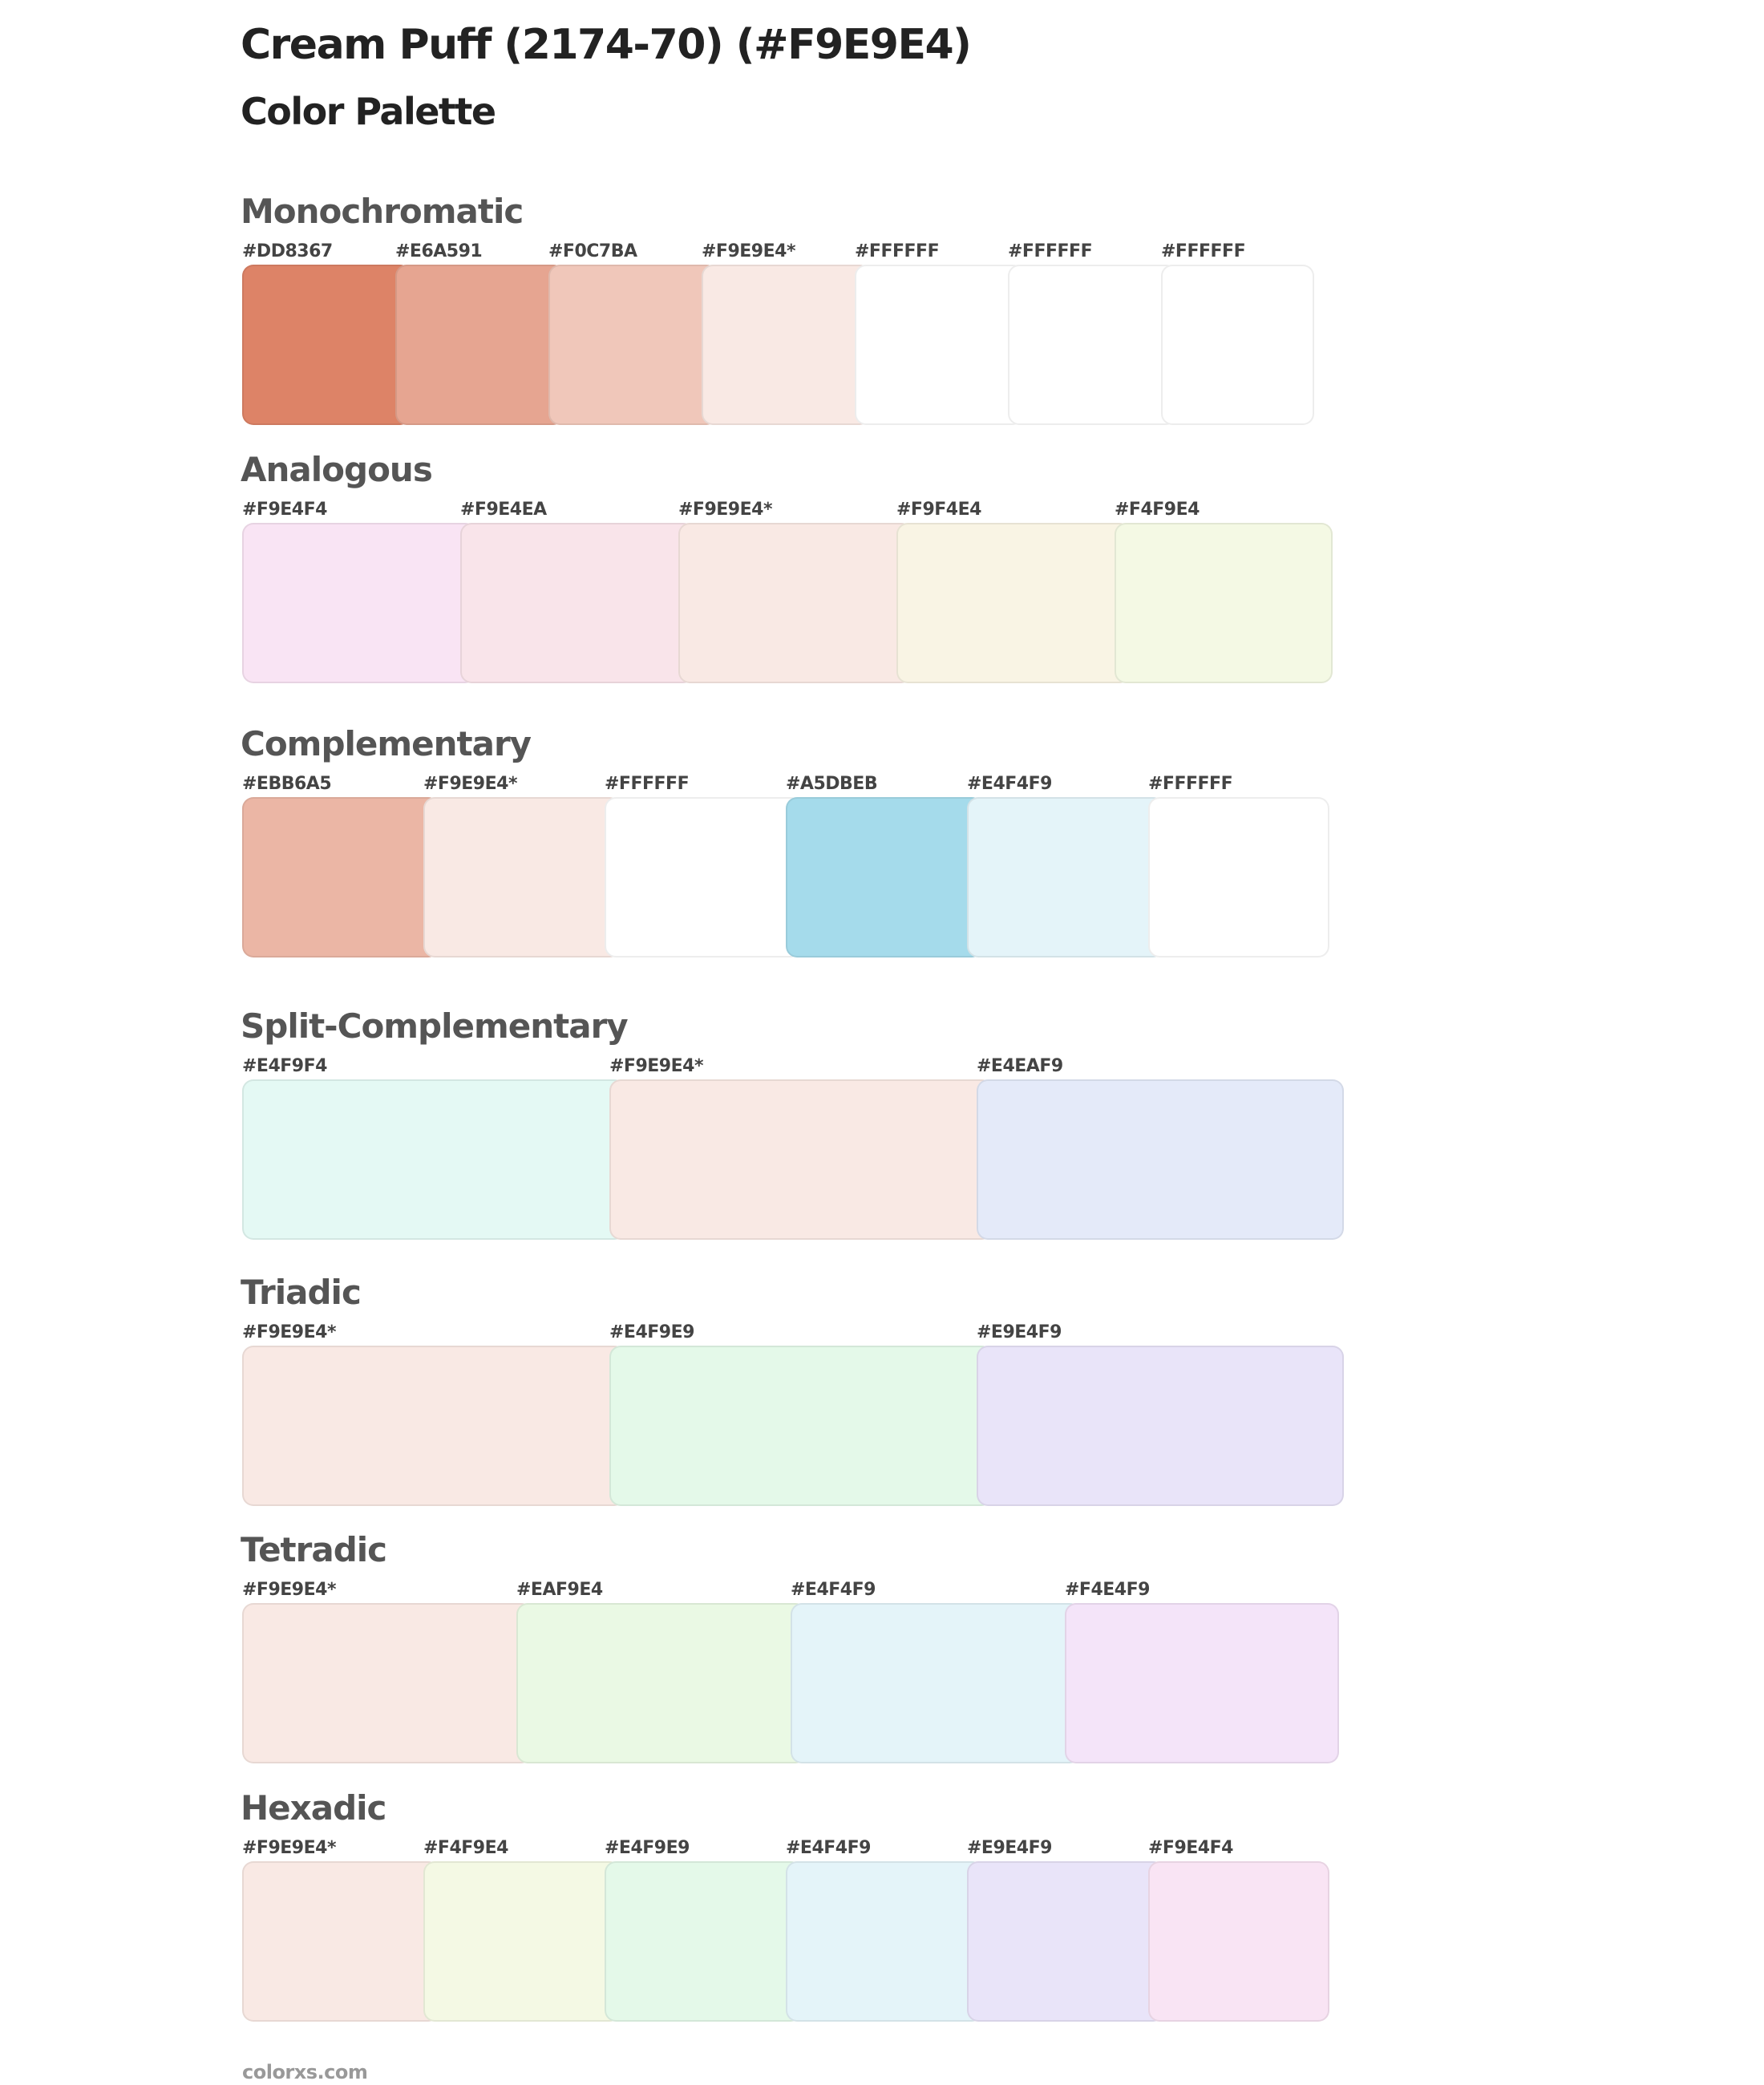  I want to click on swatch-label: #DD8367, so click(287, 251).